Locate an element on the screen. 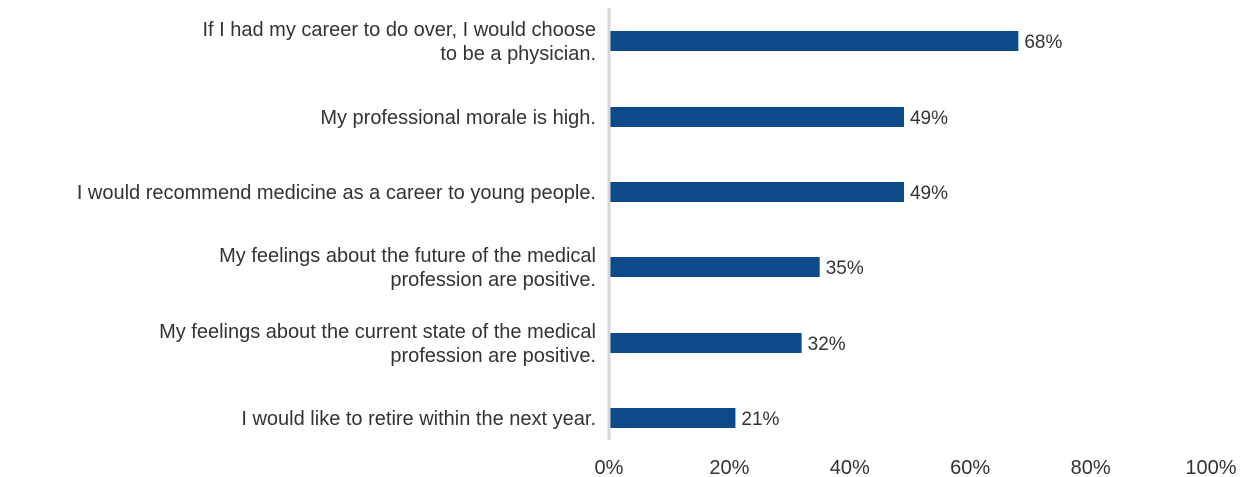  bar-value-label: 68% is located at coordinates (1043, 42).